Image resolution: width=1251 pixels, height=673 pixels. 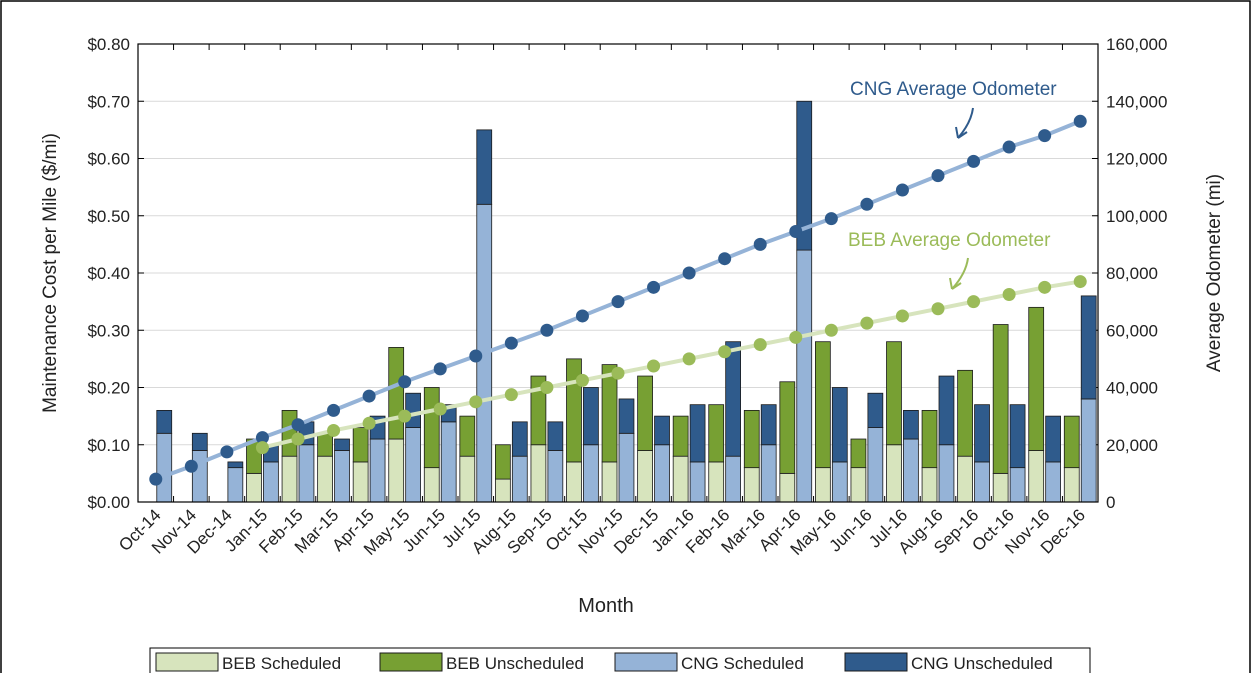 I want to click on y-tick-label: $0.80, so click(x=108, y=44).